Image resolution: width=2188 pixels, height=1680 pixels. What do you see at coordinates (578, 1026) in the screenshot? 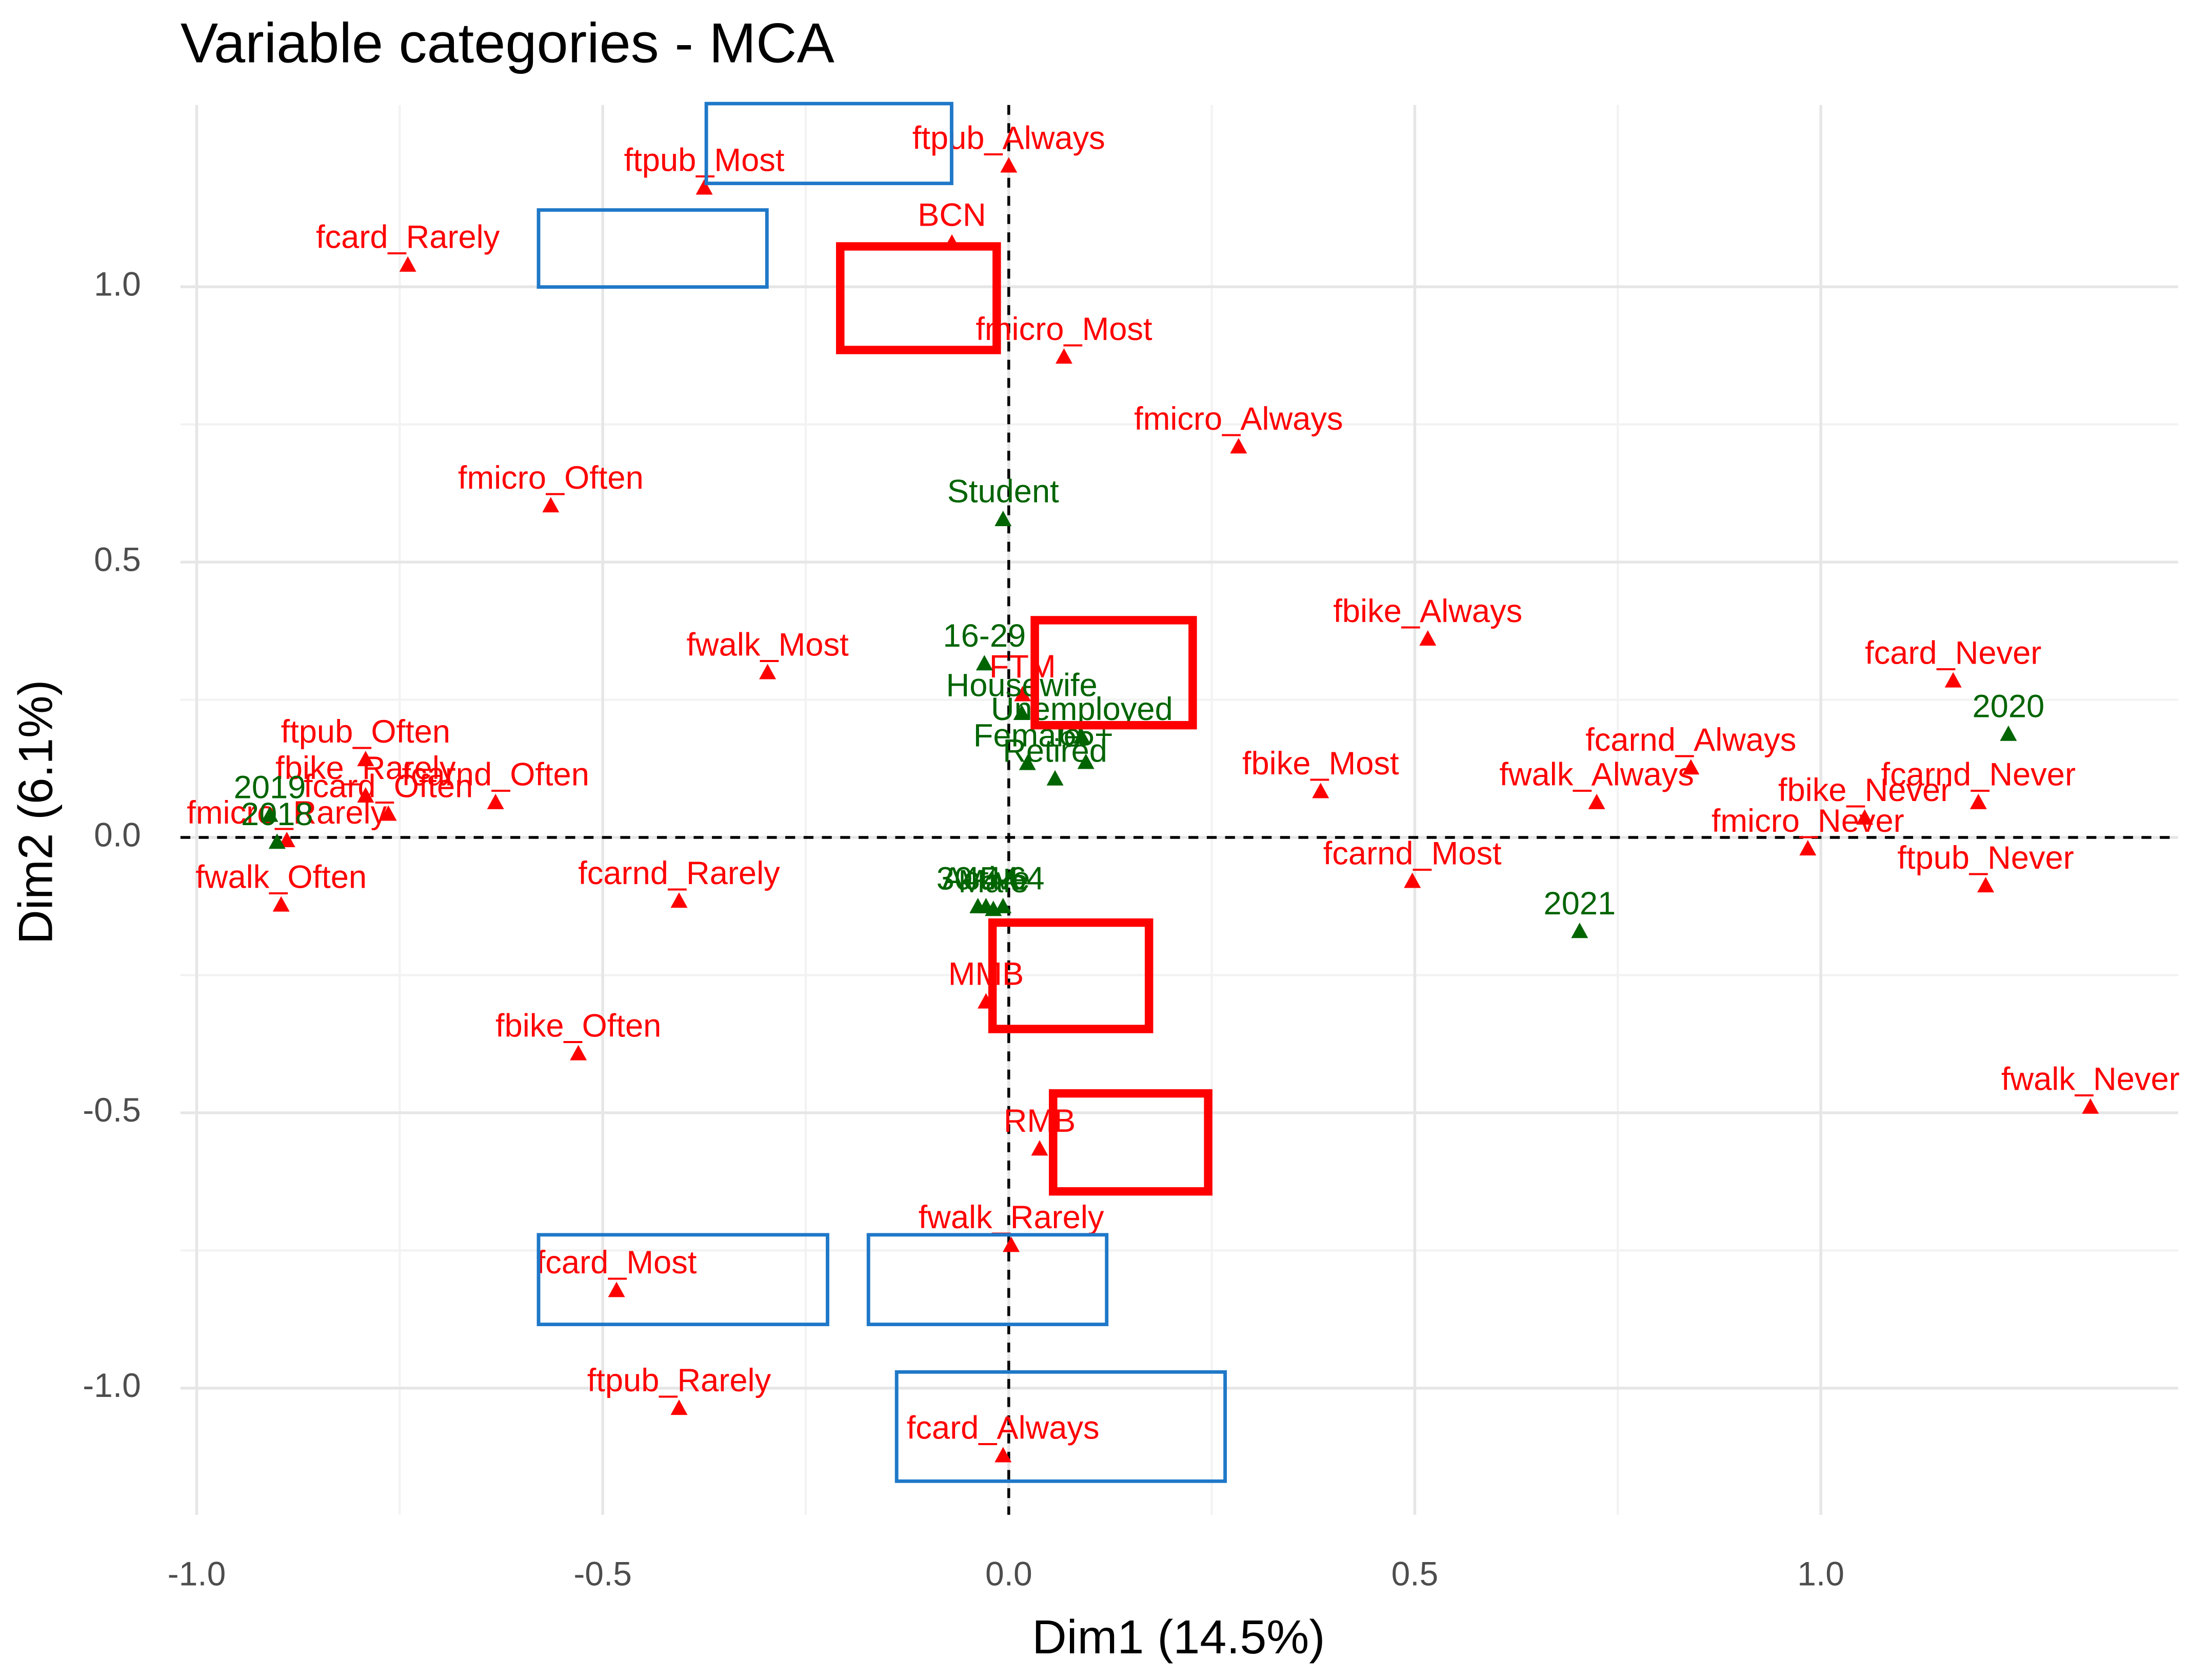
I see `point-label: fbike_Often` at bounding box center [578, 1026].